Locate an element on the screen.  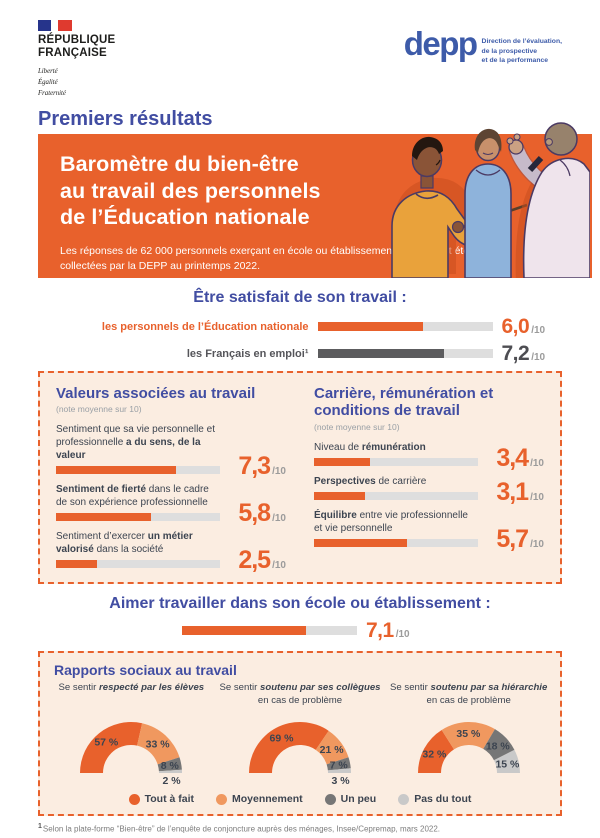
score-value: 7,2 is located at coordinates (515, 353).